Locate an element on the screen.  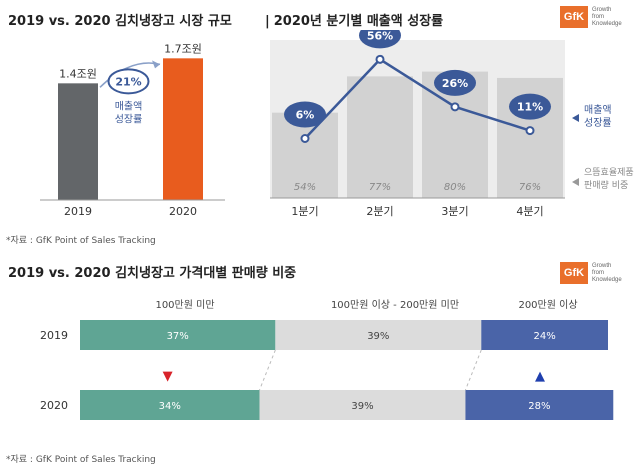
quarterly-growth-title: | 2020년 분기별 매출액 성장률 is located at coordinates (354, 19).